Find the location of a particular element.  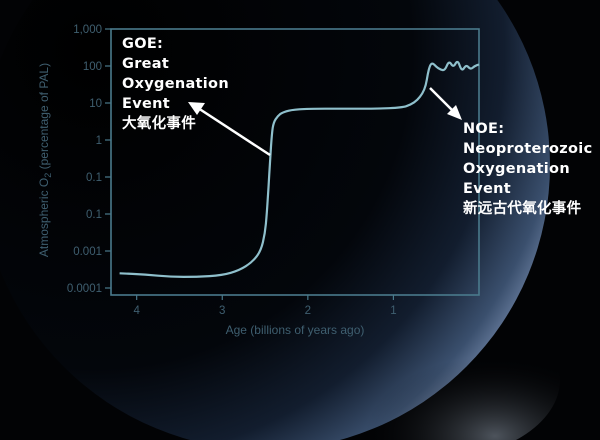

x-tick-label: 4 is located at coordinates (136, 311).